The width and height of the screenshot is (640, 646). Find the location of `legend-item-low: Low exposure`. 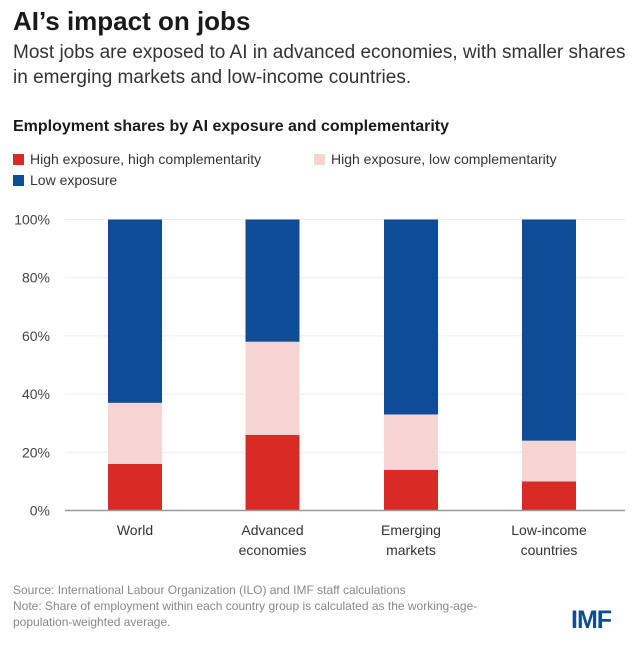

legend-item-low: Low exposure is located at coordinates (65, 180).